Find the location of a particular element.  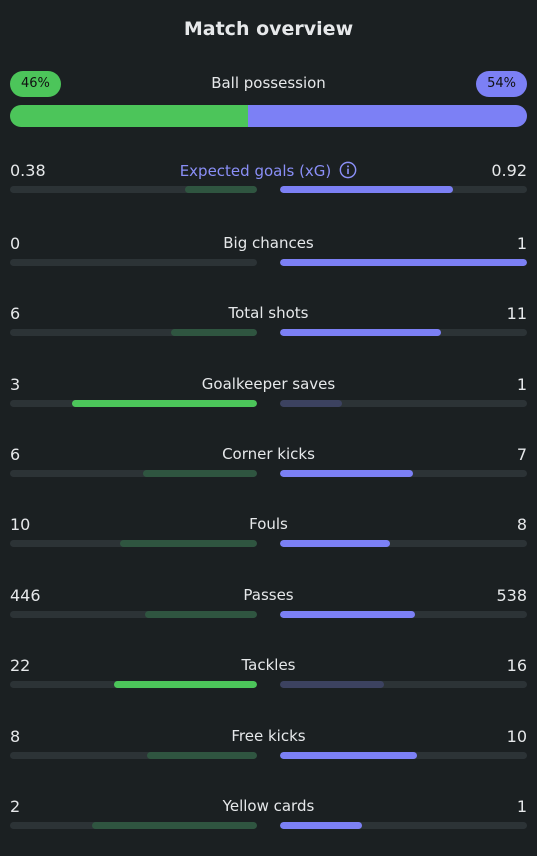

away-value: 8 is located at coordinates (521, 524).